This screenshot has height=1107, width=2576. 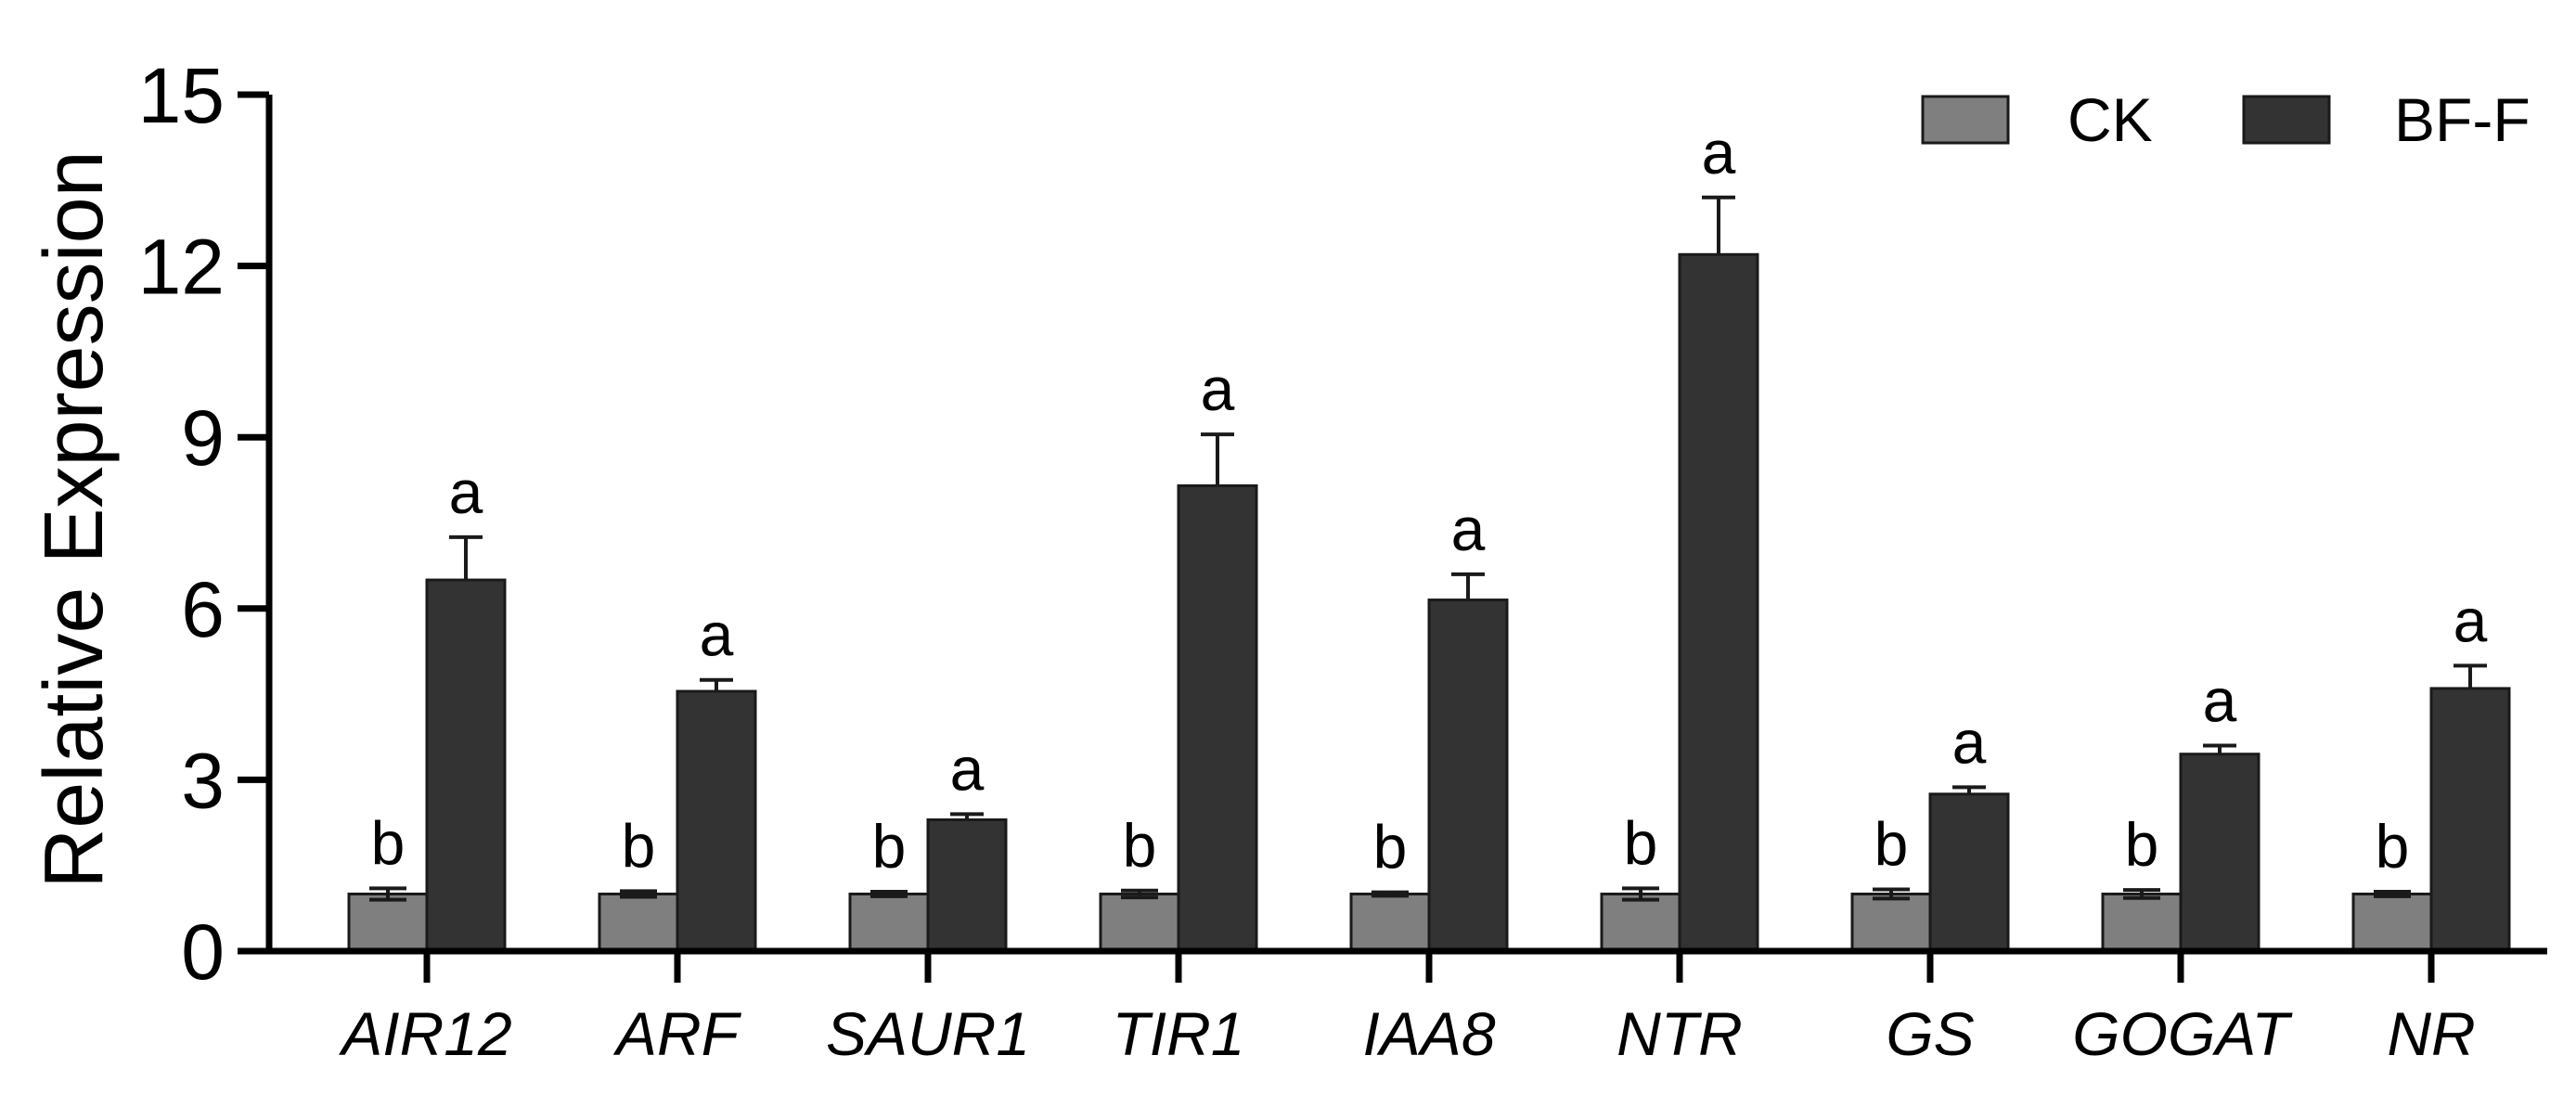 What do you see at coordinates (1468, 776) in the screenshot?
I see `bar-bf-f-iaa8` at bounding box center [1468, 776].